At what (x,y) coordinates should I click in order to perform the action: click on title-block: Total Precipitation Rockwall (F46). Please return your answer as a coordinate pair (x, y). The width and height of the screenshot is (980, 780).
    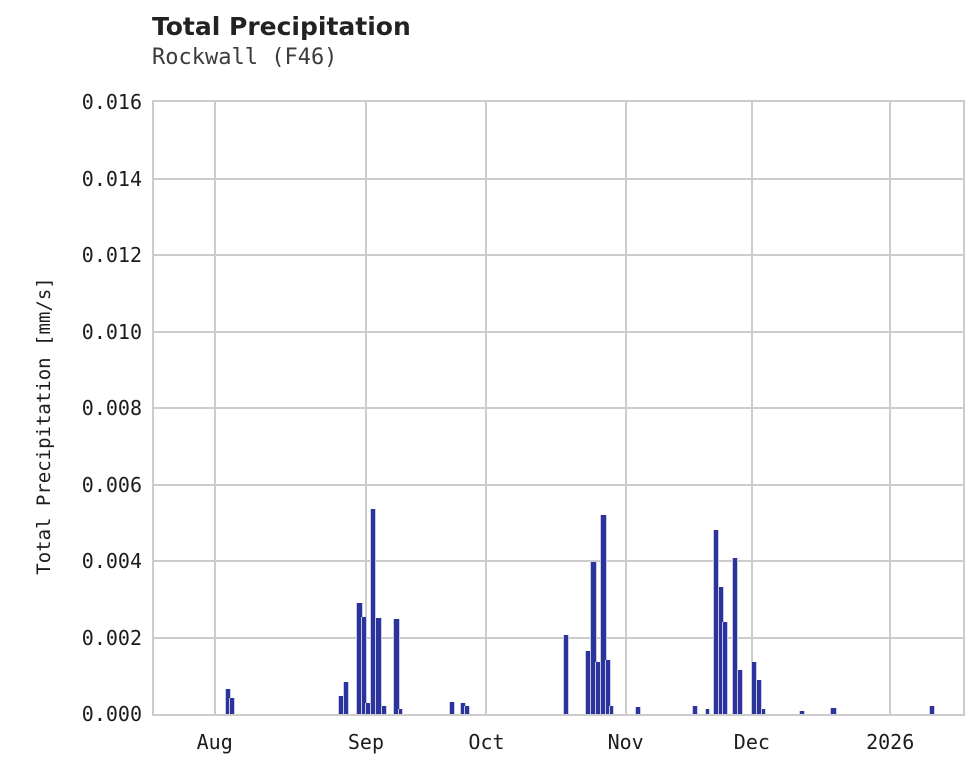
    Looking at the image, I should click on (502, 42).